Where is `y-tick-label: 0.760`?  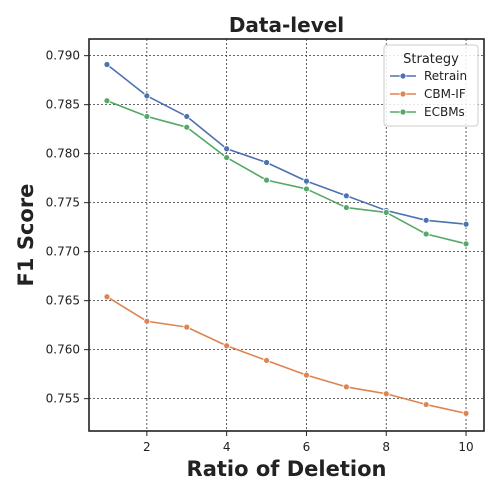 y-tick-label: 0.760 is located at coordinates (63, 350).